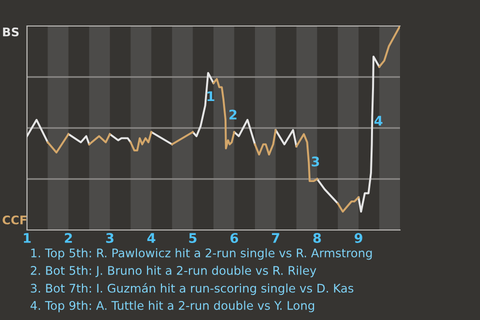 This screenshot has height=320, width=480. What do you see at coordinates (378, 121) in the screenshot?
I see `annotation: 4` at bounding box center [378, 121].